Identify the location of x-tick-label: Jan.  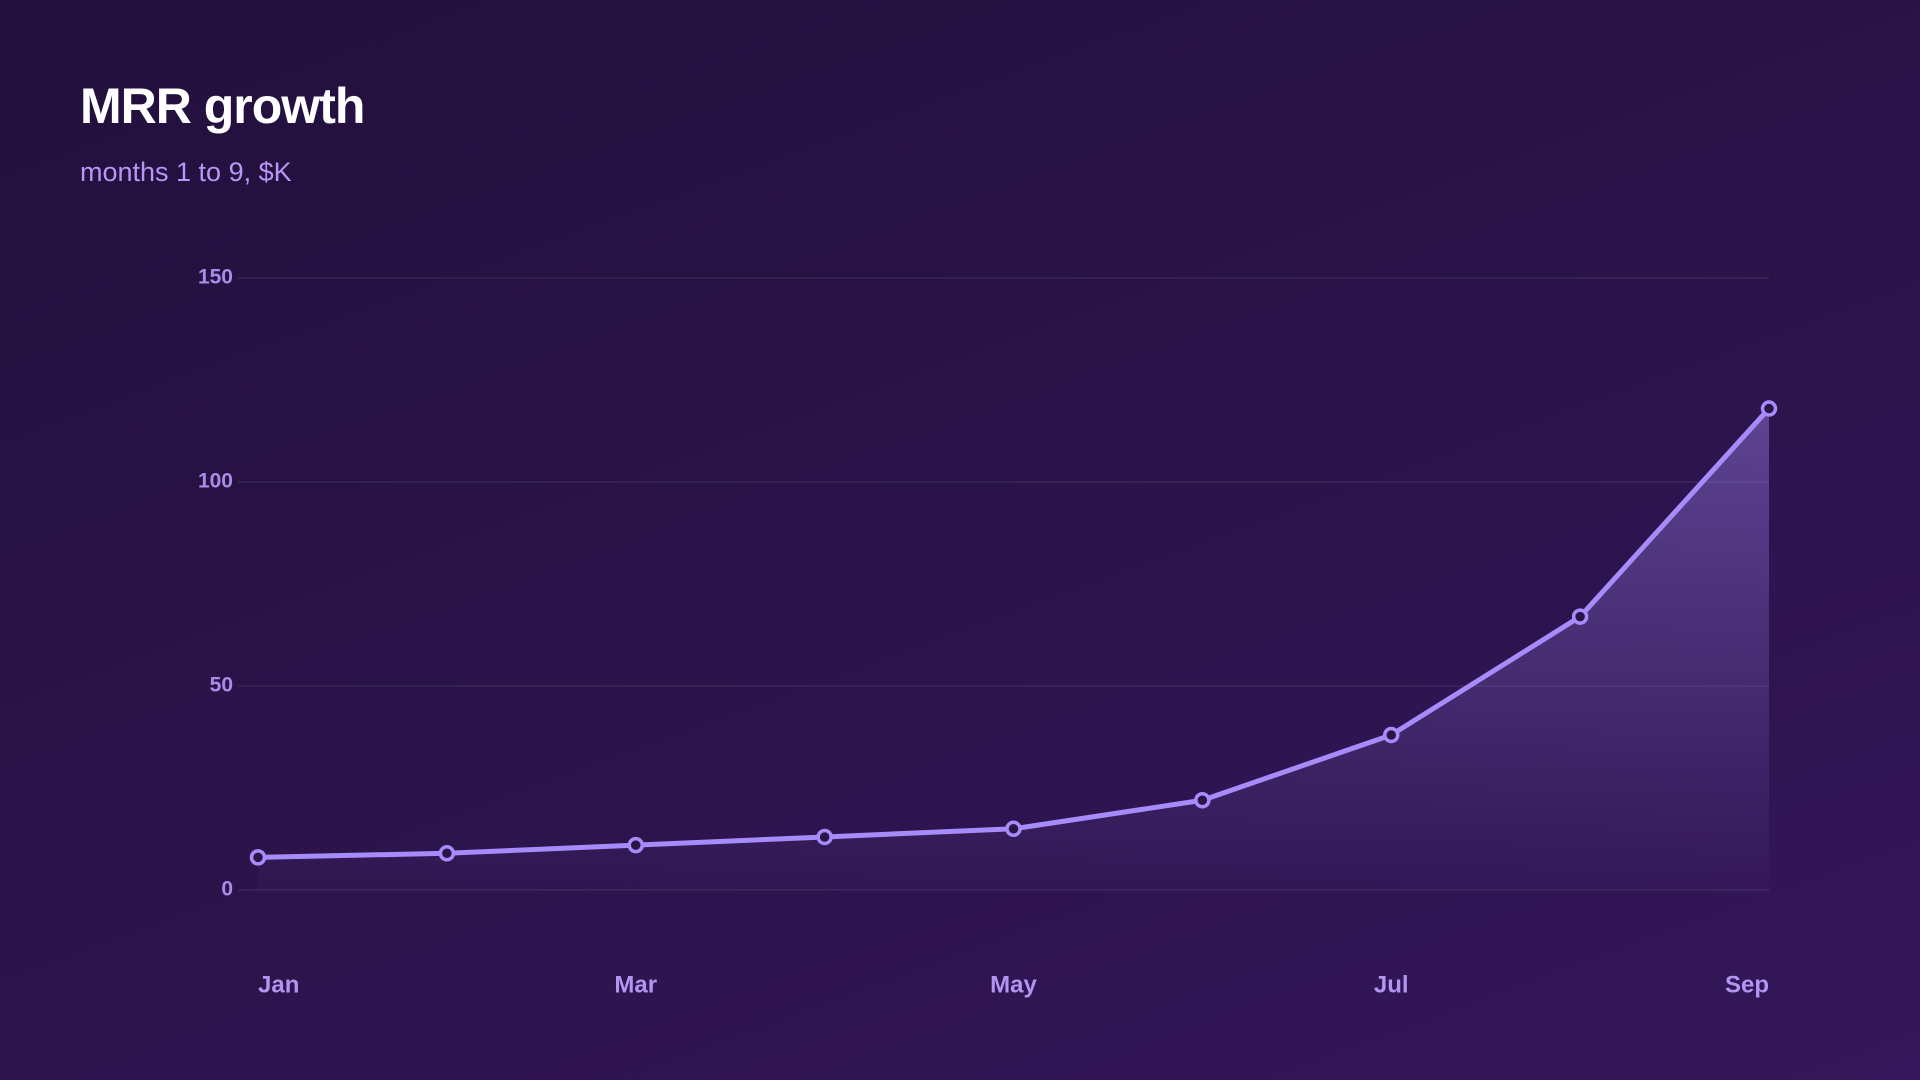
(278, 984).